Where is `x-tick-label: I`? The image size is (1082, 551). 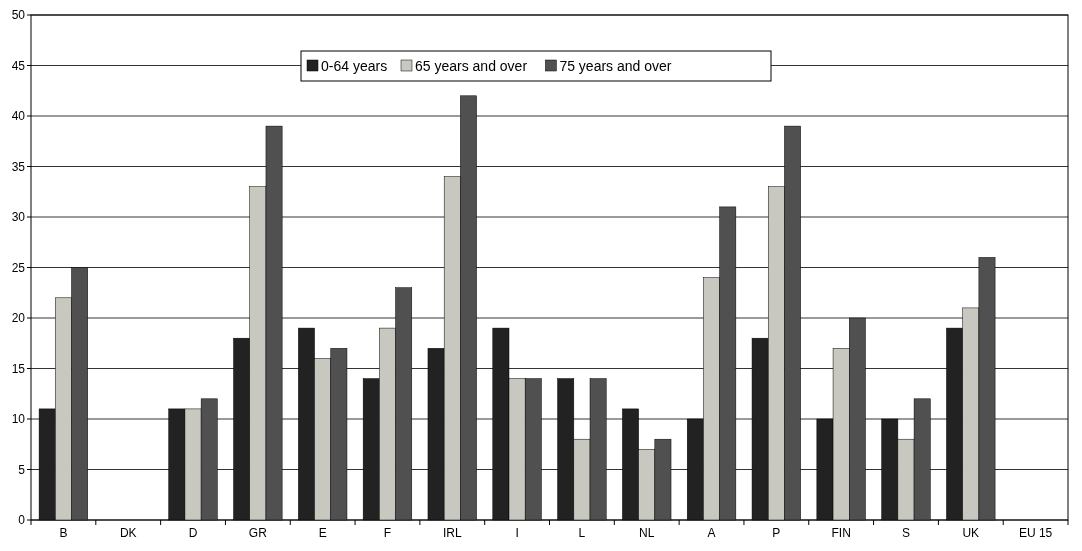
x-tick-label: I is located at coordinates (517, 533).